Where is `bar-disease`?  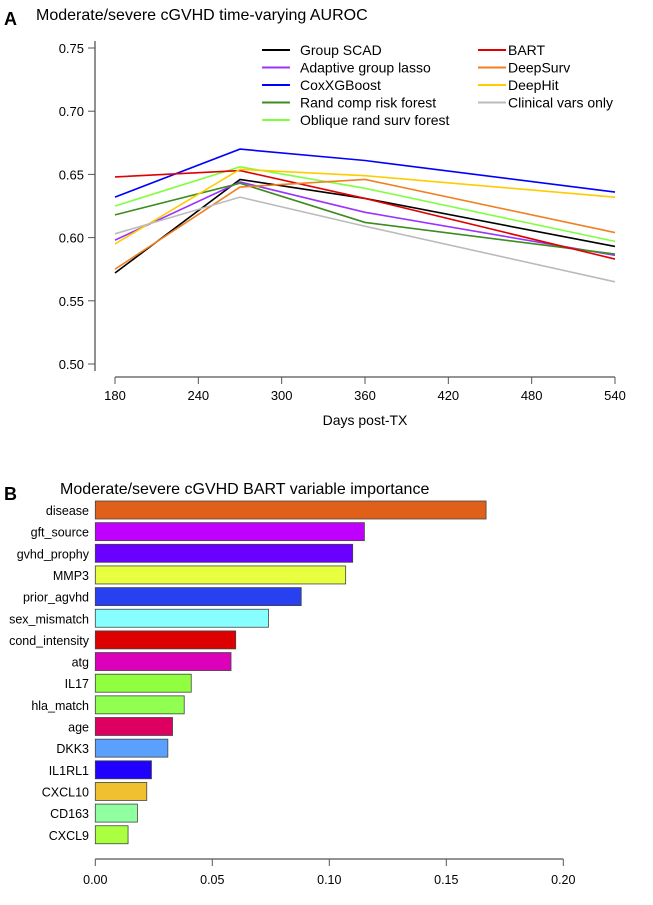 bar-disease is located at coordinates (290, 510).